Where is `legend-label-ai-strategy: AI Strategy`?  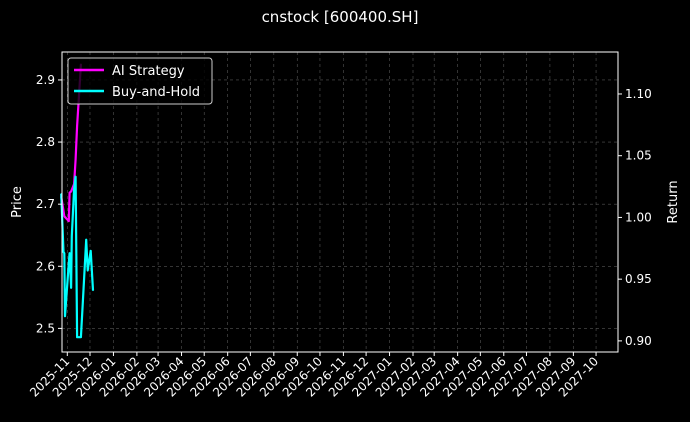
legend-label-ai-strategy: AI Strategy is located at coordinates (148, 71).